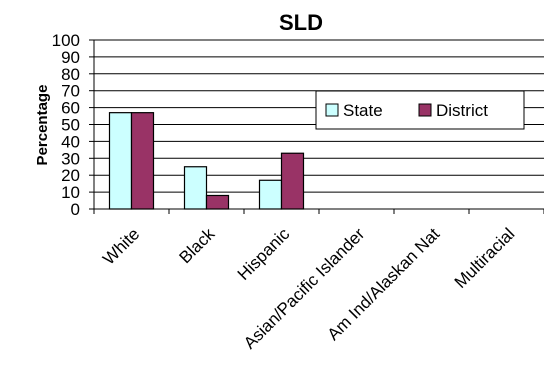 The width and height of the screenshot is (544, 389). What do you see at coordinates (462, 110) in the screenshot?
I see `legend-label-district: District` at bounding box center [462, 110].